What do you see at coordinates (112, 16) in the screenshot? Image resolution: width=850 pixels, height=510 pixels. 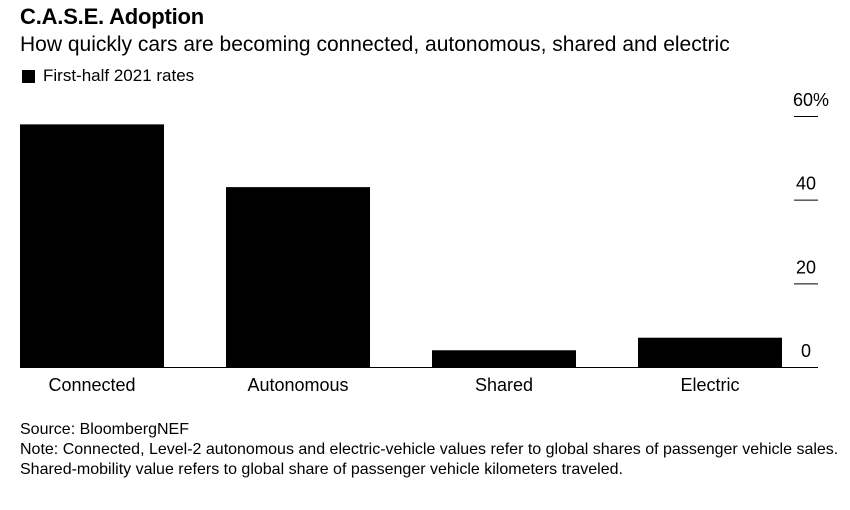 I see `chart-title: C.A.S.E. Adoption` at bounding box center [112, 16].